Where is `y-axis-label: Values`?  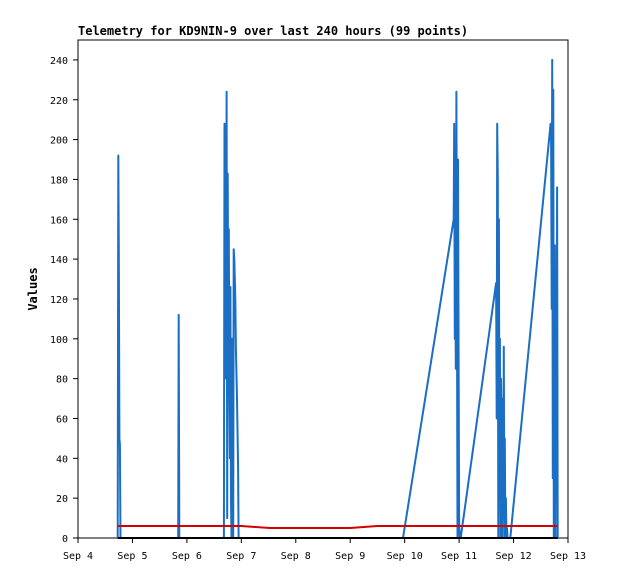 y-axis-label: Values is located at coordinates (33, 288).